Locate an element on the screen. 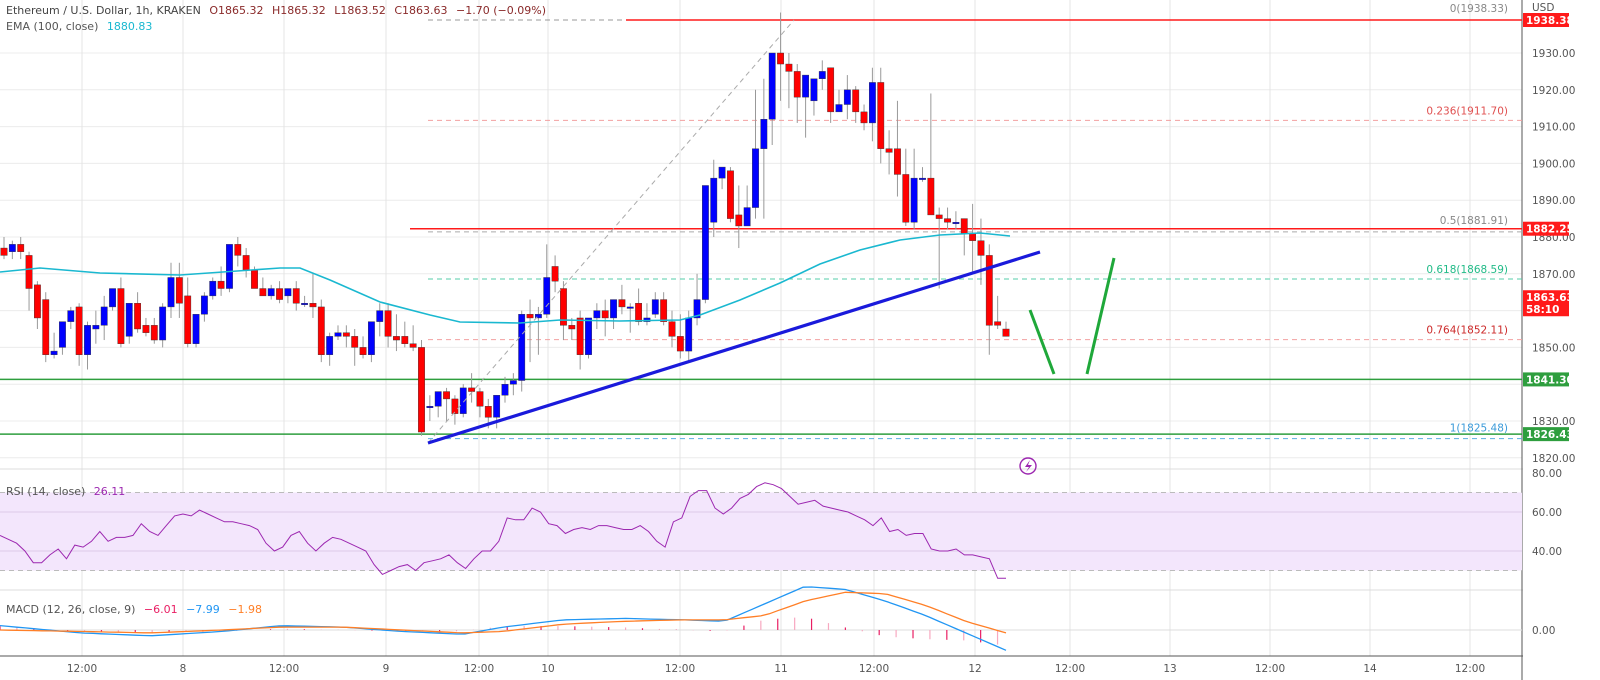 This screenshot has height=680, width=1600. price-tick: 1910.00 is located at coordinates (1553, 128).